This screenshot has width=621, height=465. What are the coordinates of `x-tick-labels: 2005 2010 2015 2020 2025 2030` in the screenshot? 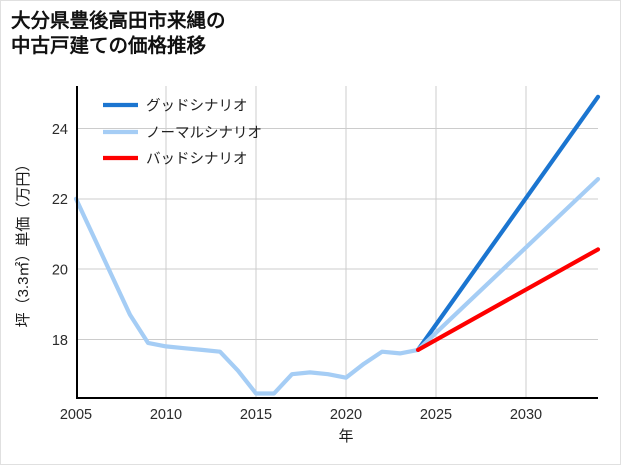 It's located at (301, 415).